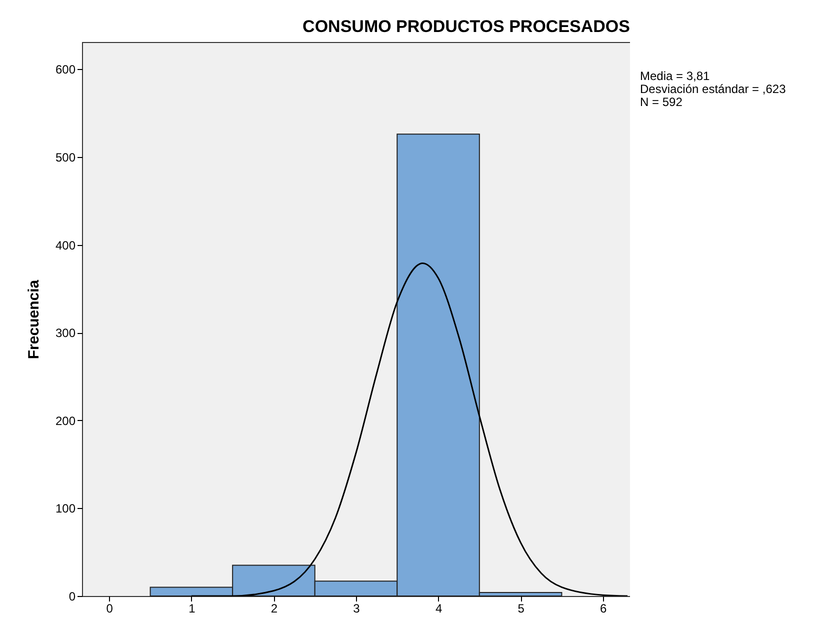 This screenshot has width=823, height=618. Describe the element at coordinates (356, 609) in the screenshot. I see `x-tick-label: 3` at that location.